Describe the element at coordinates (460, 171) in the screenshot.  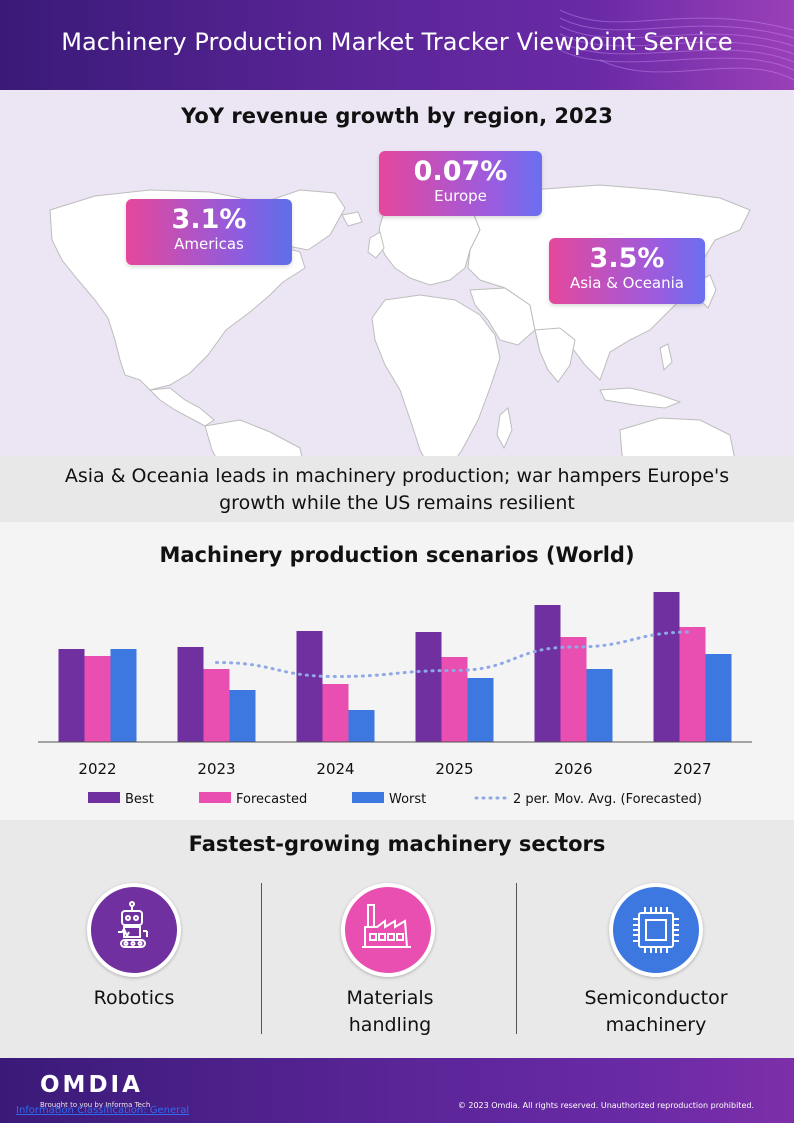
I see `europe-growth-value: 0.07%` at that location.